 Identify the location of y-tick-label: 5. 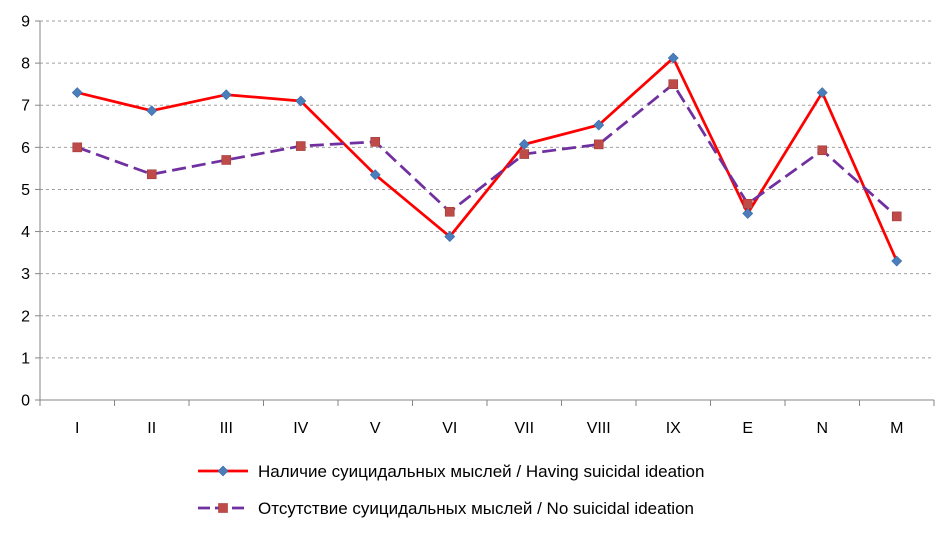
(25, 190).